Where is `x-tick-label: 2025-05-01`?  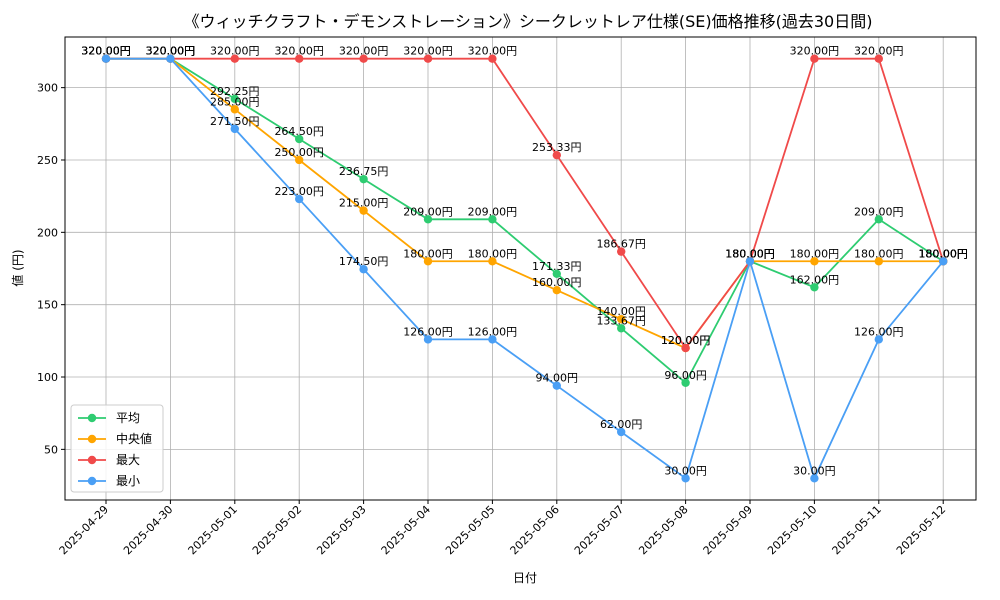
x-tick-label: 2025-05-01 is located at coordinates (213, 530).